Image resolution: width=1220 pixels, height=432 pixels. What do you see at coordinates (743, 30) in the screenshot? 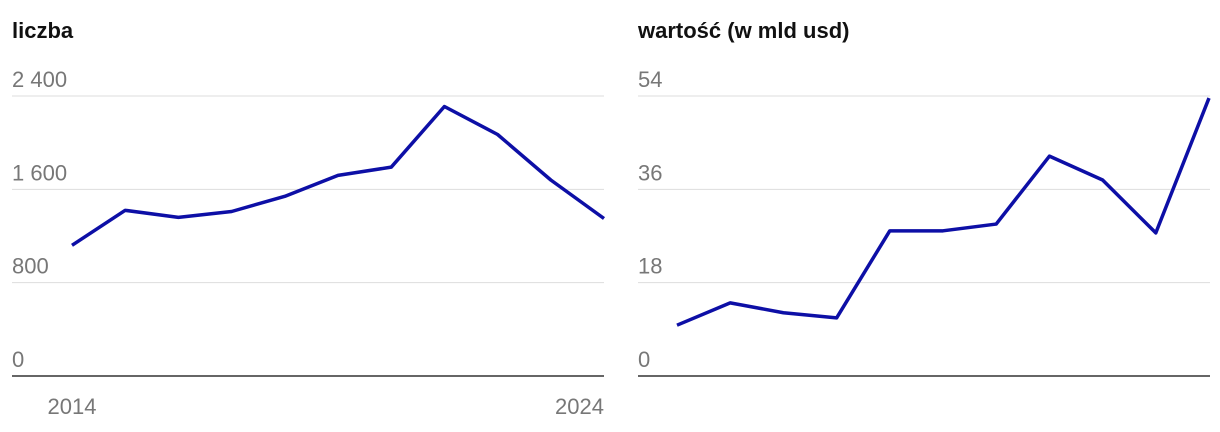
I see `chart-title: wartość (w mld usd)` at bounding box center [743, 30].